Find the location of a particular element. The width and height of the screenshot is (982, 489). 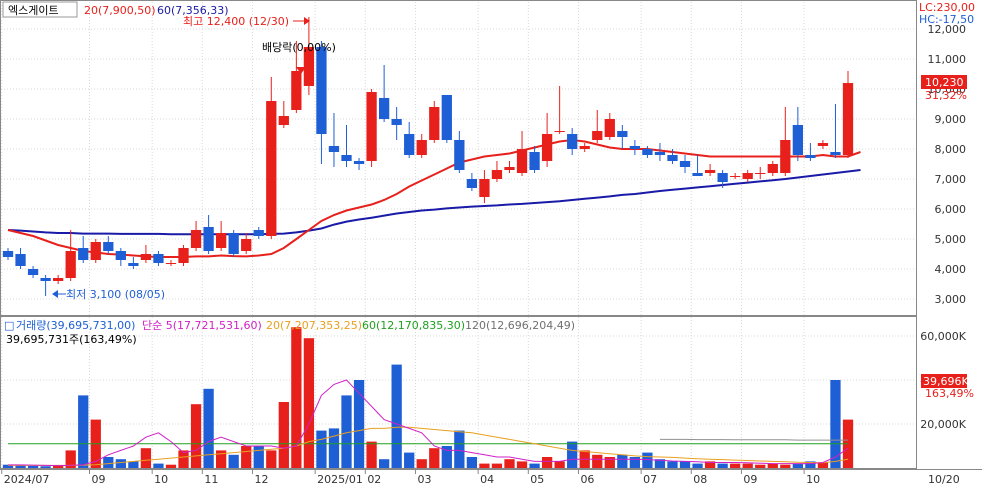

x-tick-label: 10 is located at coordinates (161, 479).